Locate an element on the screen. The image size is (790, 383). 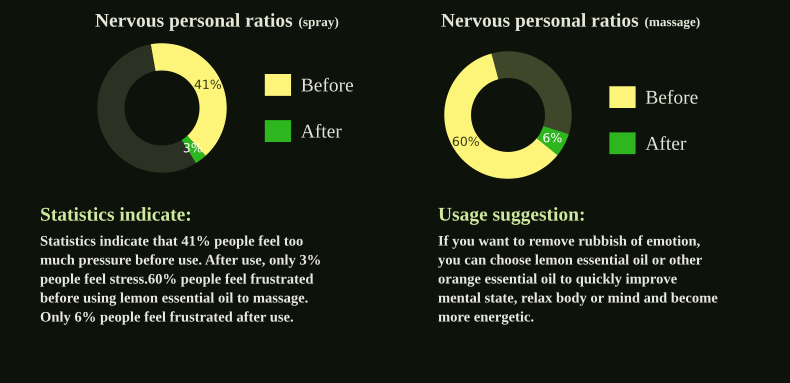
chart-subtitle: (spray) is located at coordinates (318, 23).